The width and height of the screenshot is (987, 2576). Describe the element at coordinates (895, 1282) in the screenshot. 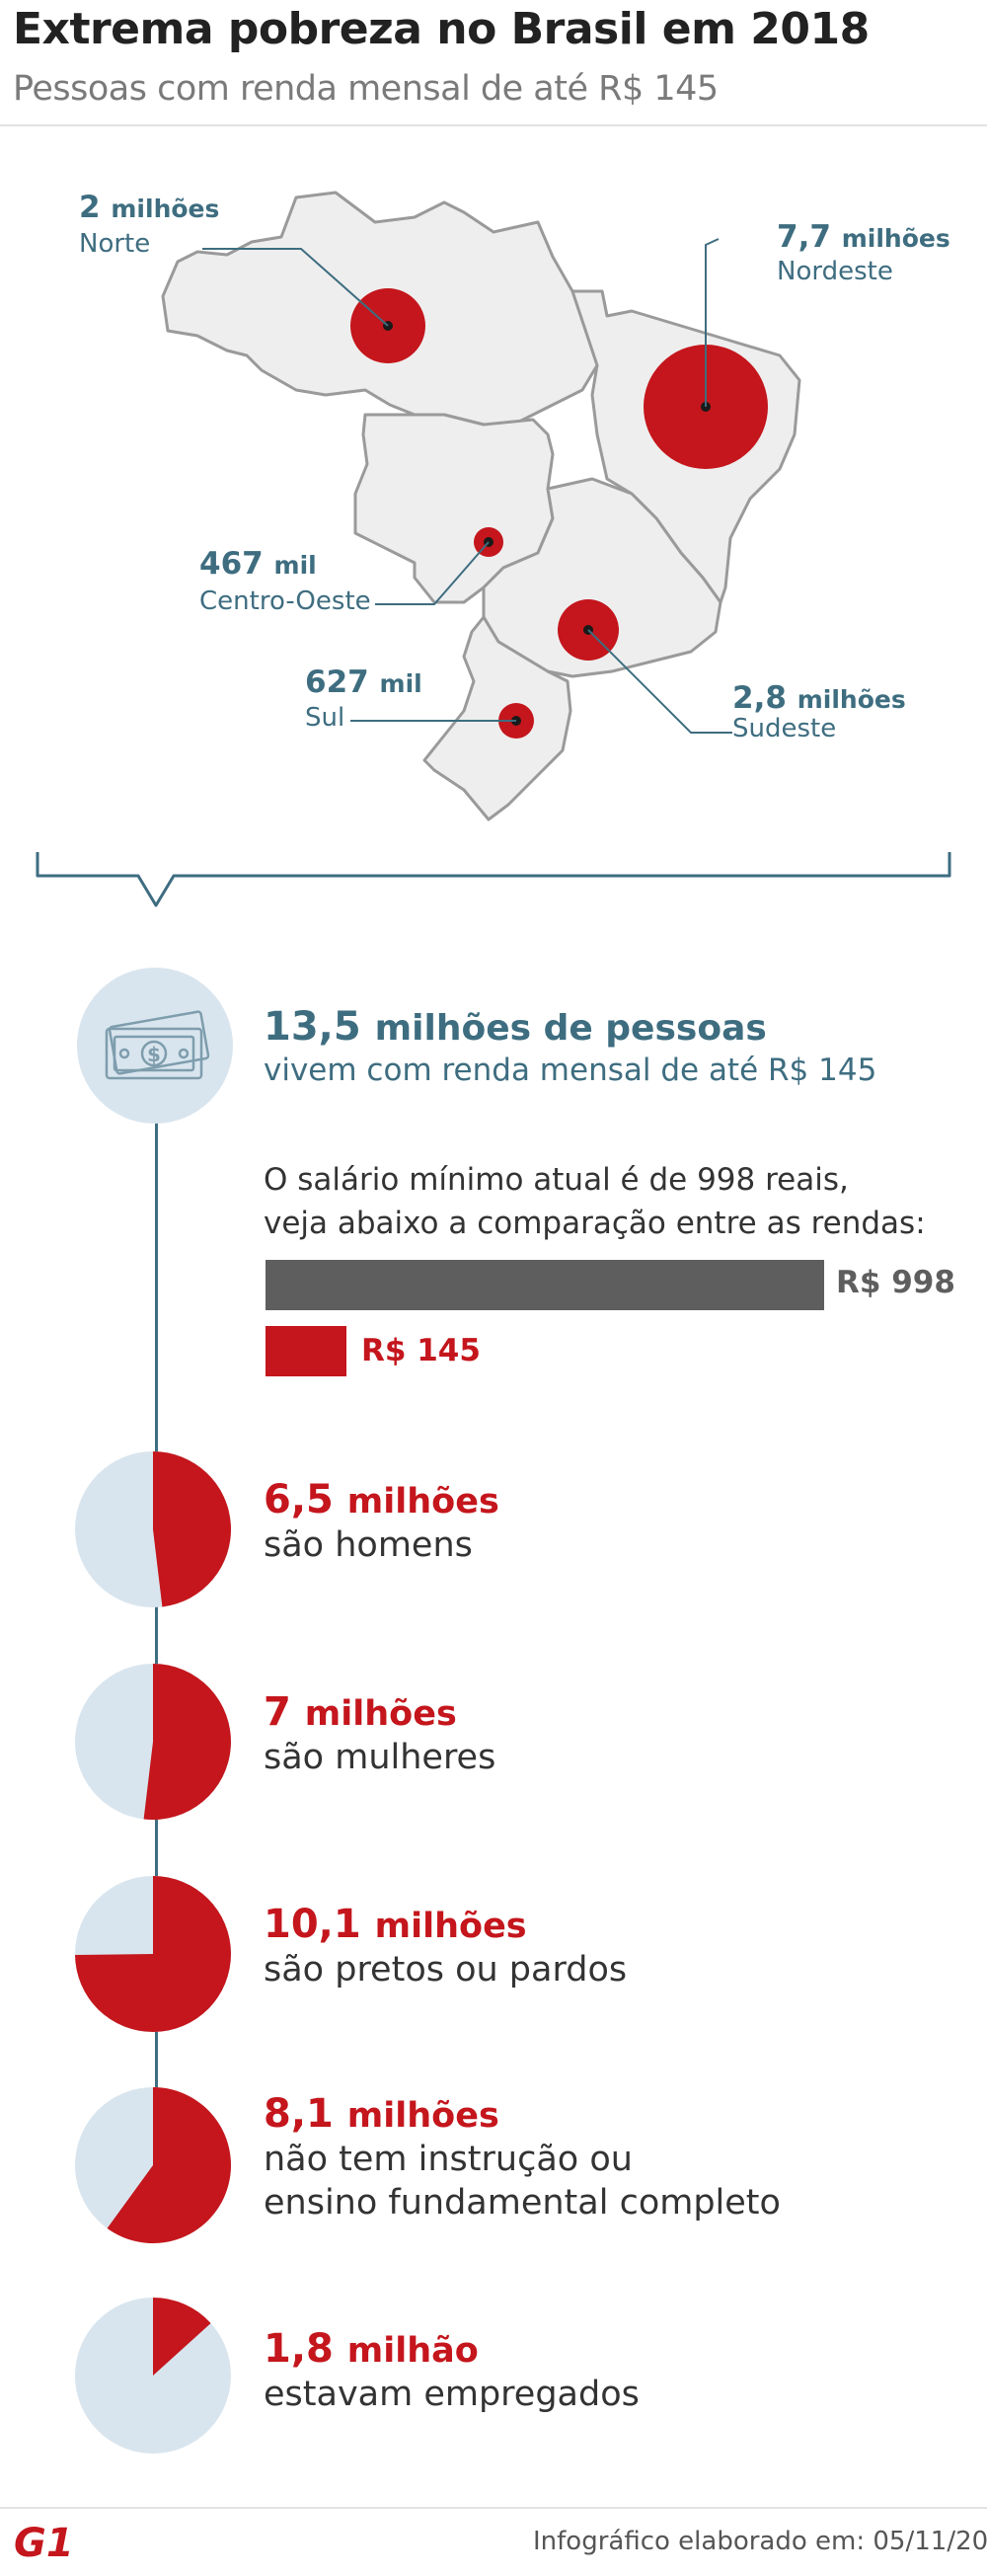

I see `minimum-wage-label: R$ 998` at that location.